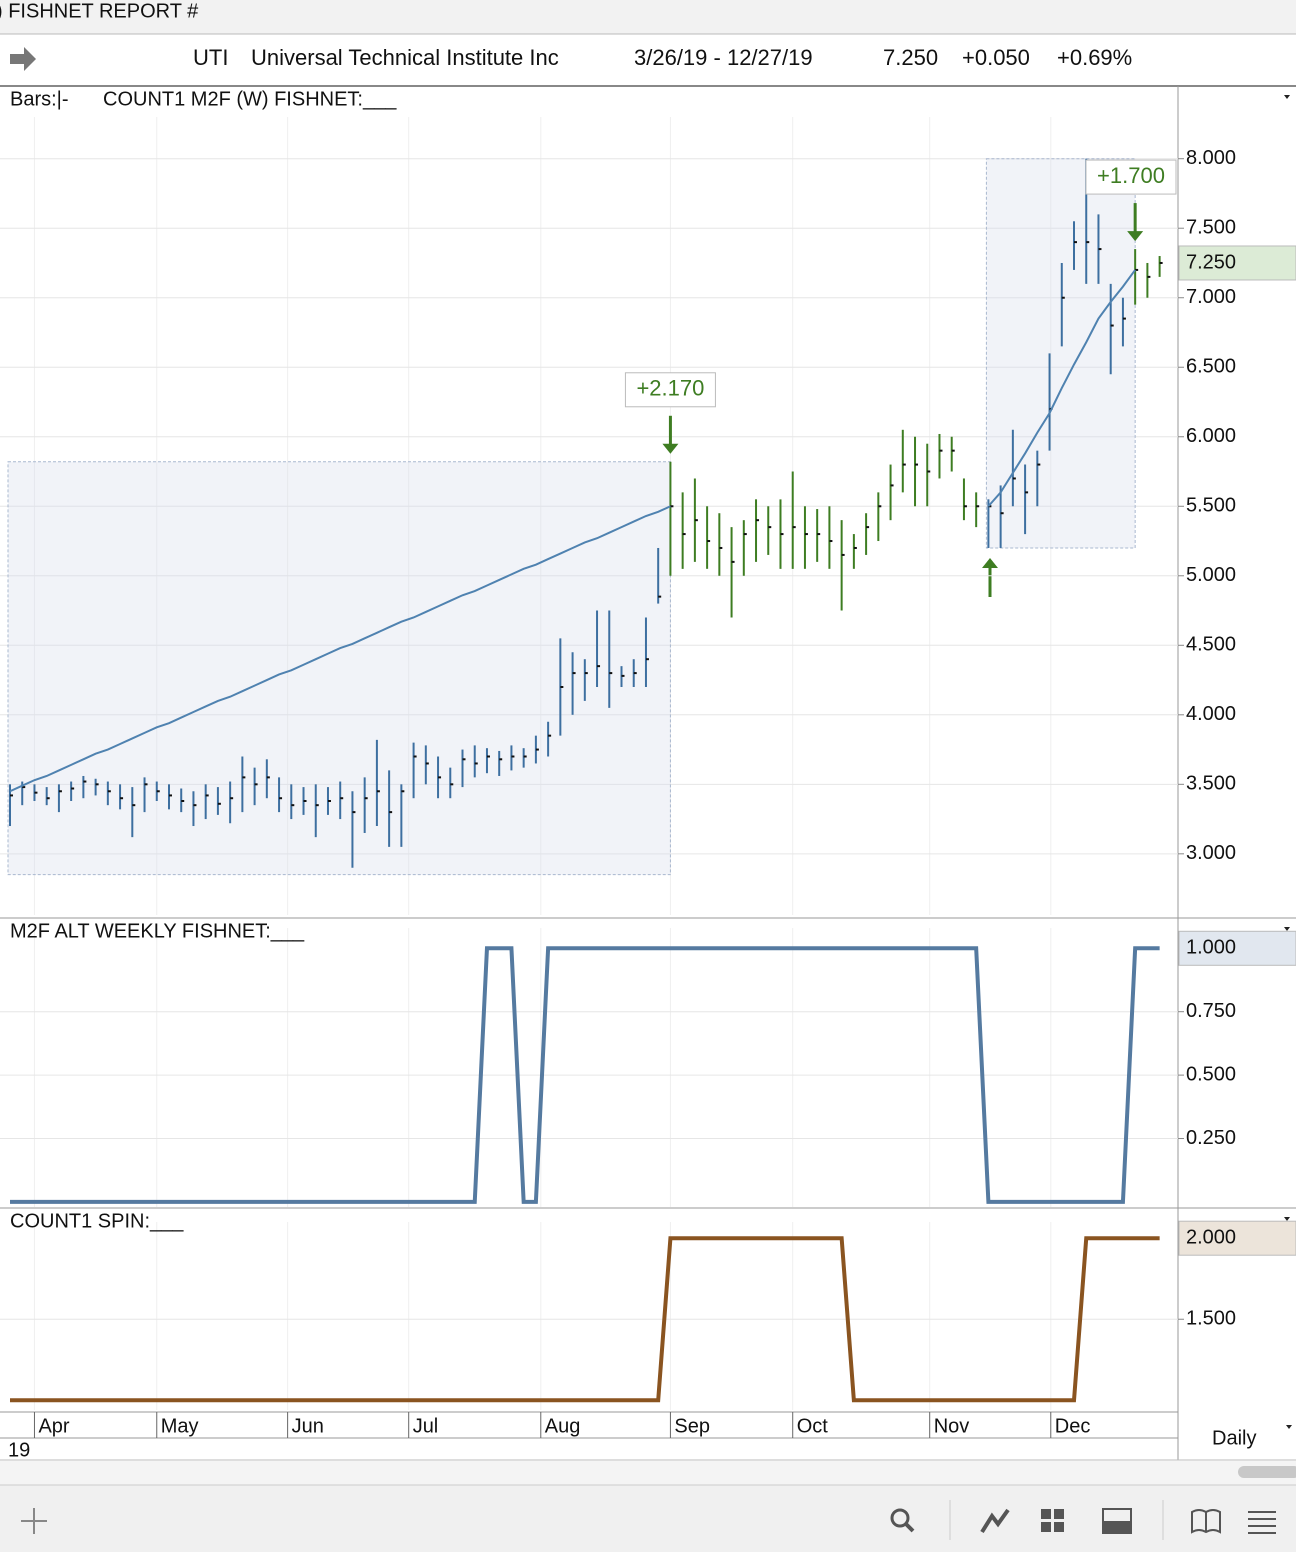  What do you see at coordinates (990, 563) in the screenshot?
I see `signal-arrow-head` at bounding box center [990, 563].